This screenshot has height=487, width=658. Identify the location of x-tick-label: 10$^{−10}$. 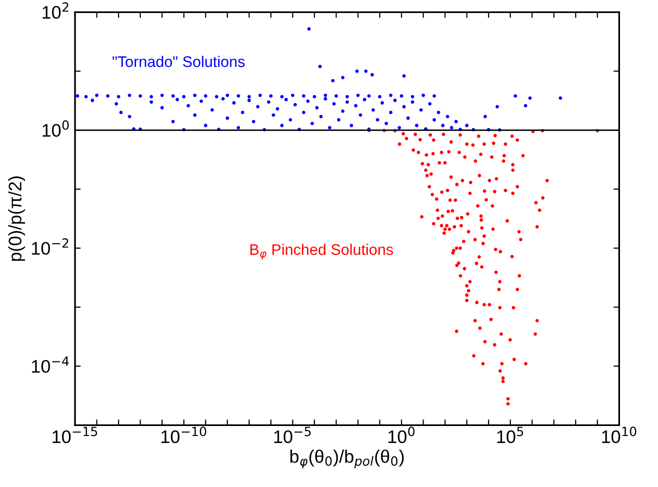
(183, 435).